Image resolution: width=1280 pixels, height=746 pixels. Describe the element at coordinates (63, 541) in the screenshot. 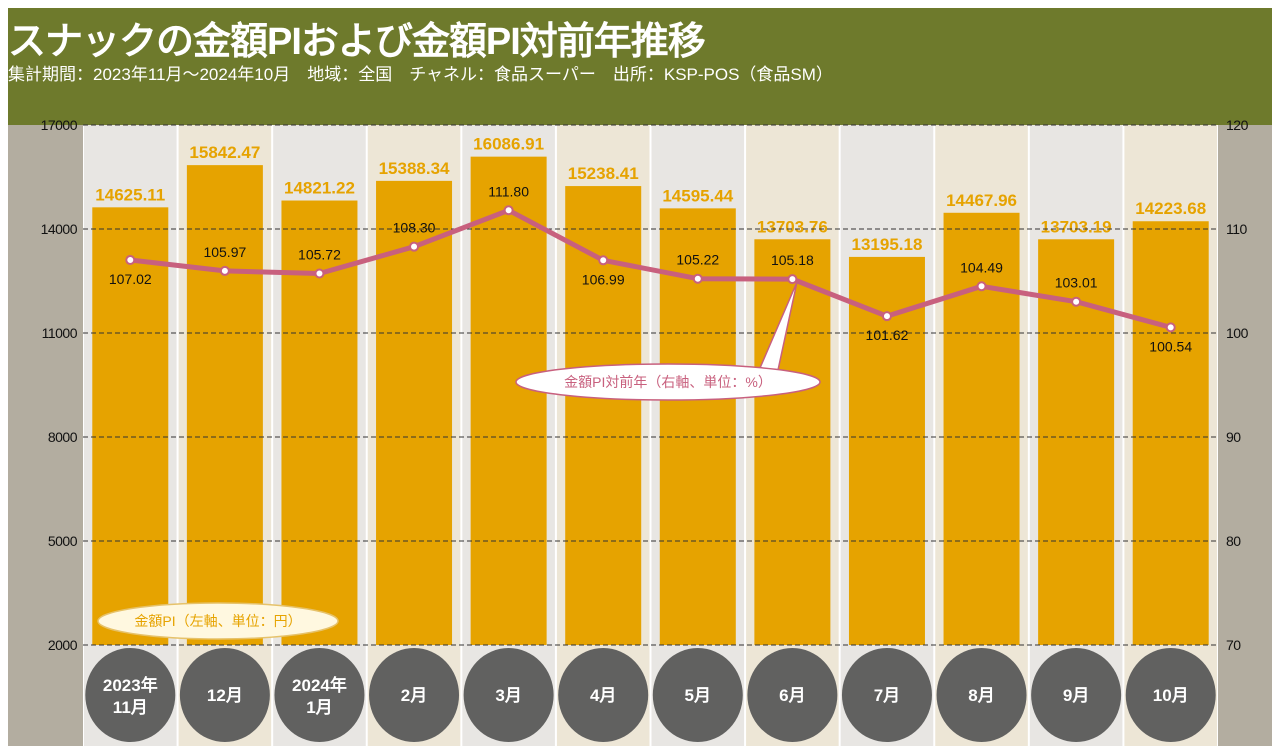

I see `left-axis-tick: 5000` at that location.